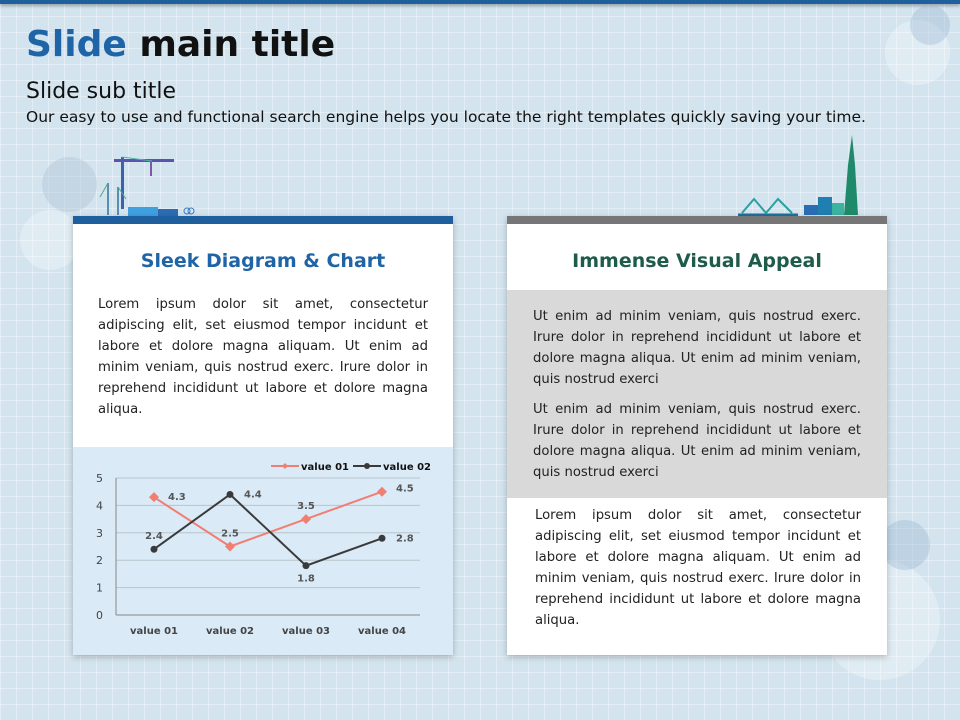 This screenshot has width=960, height=720. I want to click on x-tick-label: value 02, so click(230, 631).